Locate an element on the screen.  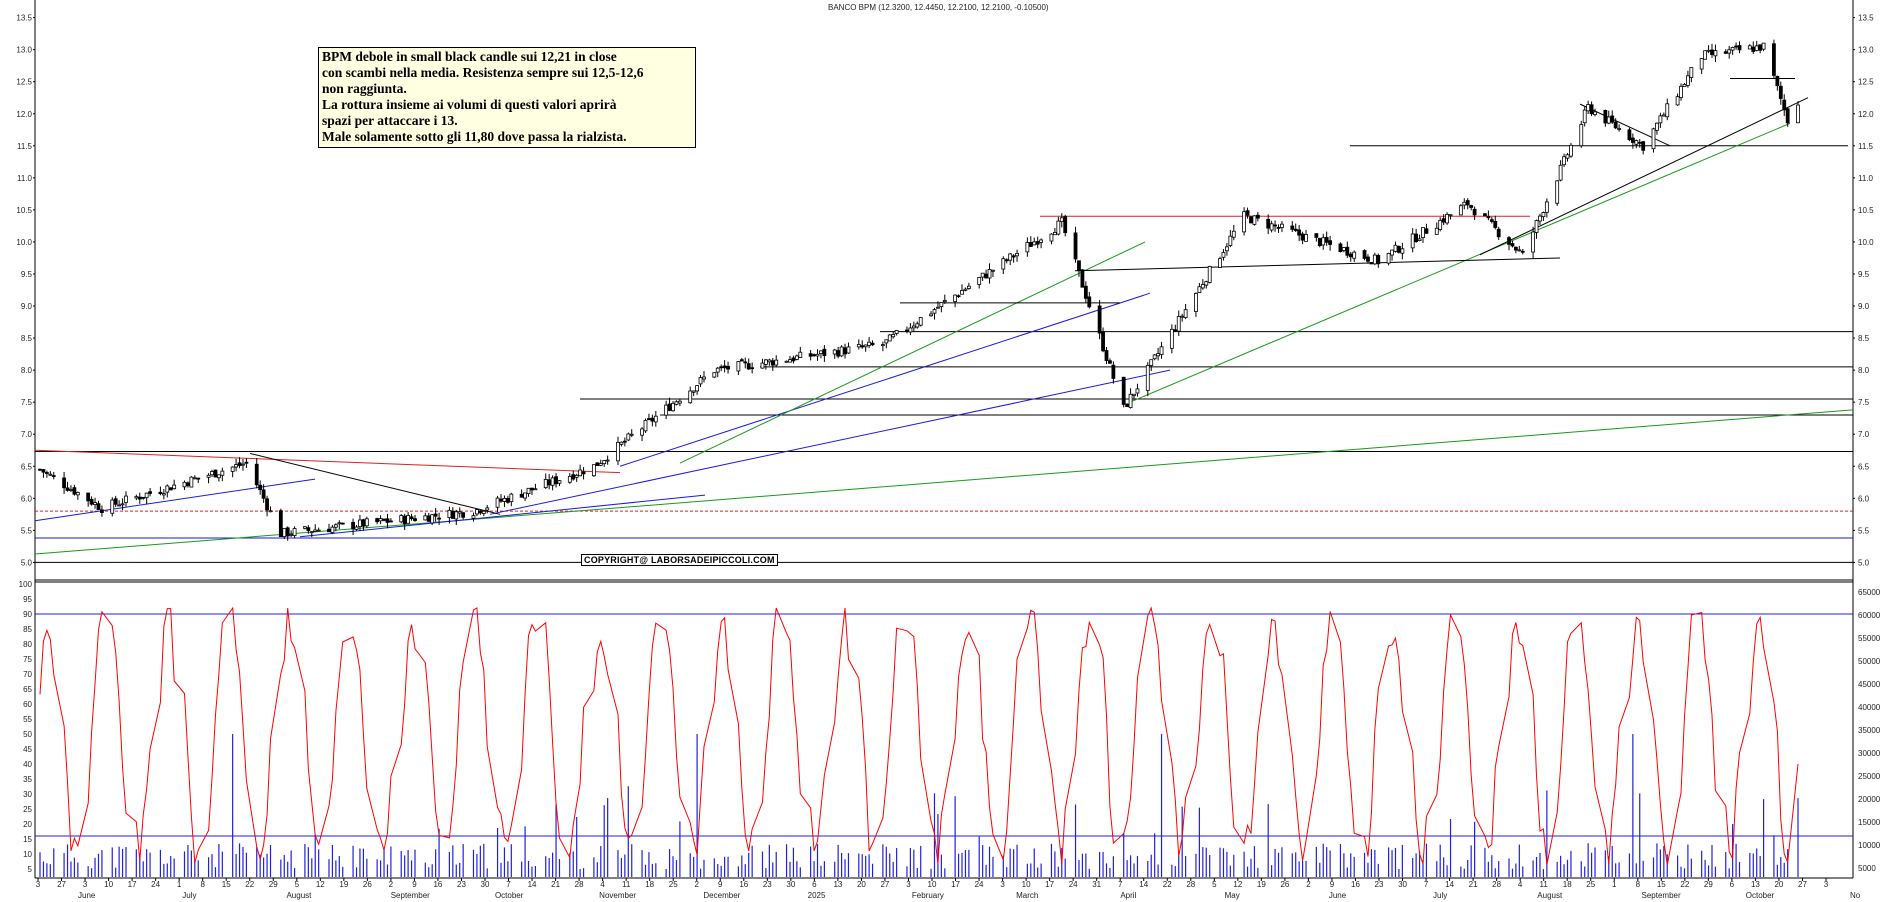
trend-line-red is located at coordinates (327, 461).